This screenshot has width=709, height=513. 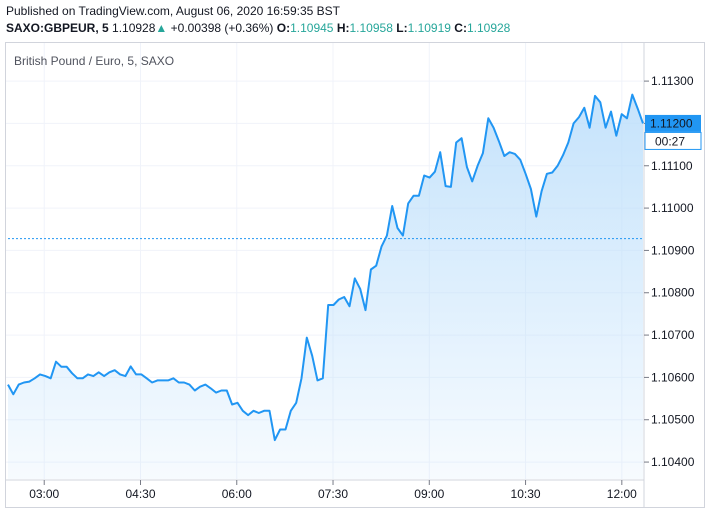 What do you see at coordinates (672, 166) in the screenshot?
I see `y-tick-label: 1.11100` at bounding box center [672, 166].